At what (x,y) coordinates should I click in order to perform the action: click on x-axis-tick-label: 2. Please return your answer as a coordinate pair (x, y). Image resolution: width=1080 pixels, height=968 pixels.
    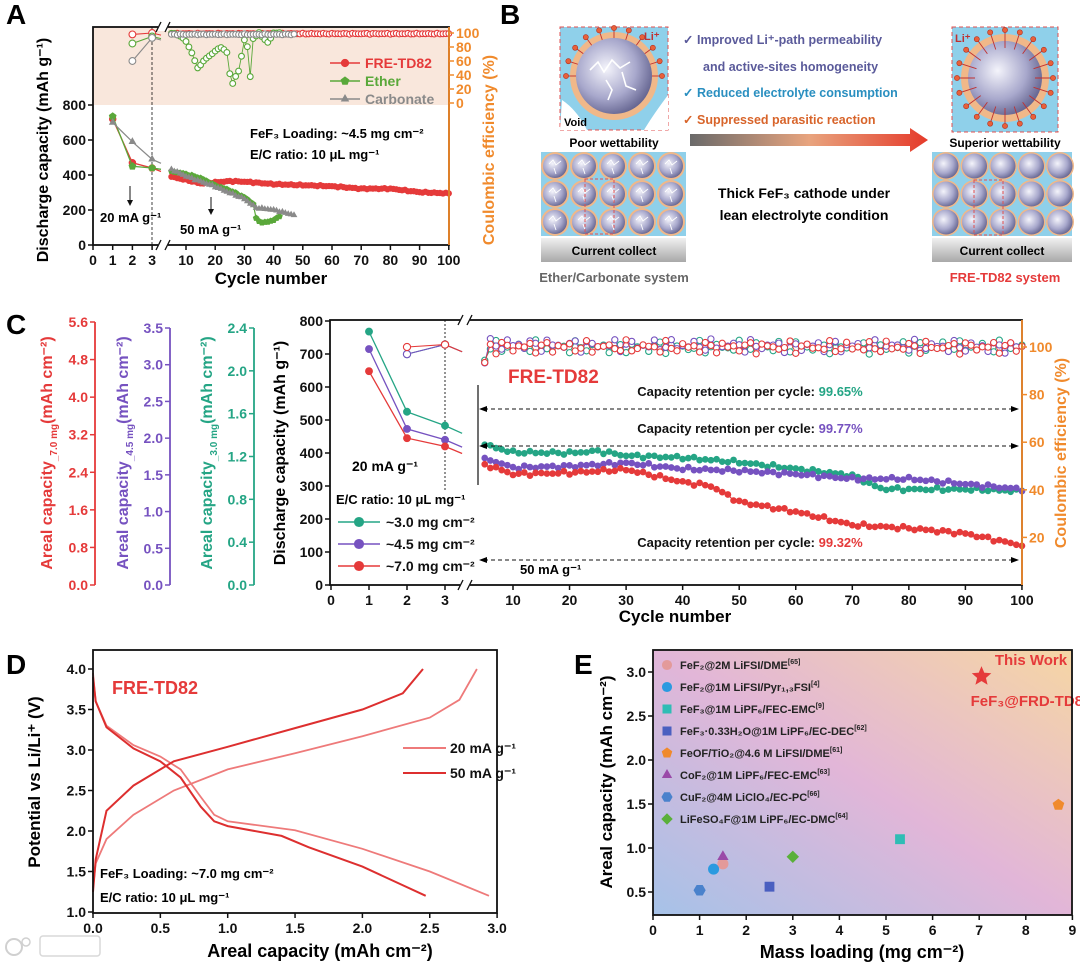
    Looking at the image, I should click on (133, 260).